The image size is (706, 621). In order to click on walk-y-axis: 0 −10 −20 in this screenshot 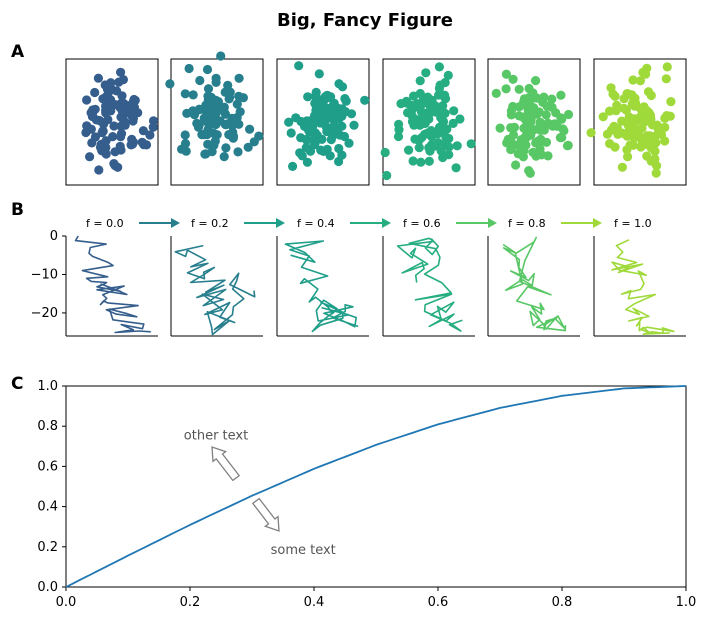, I will do `click(49, 282)`.